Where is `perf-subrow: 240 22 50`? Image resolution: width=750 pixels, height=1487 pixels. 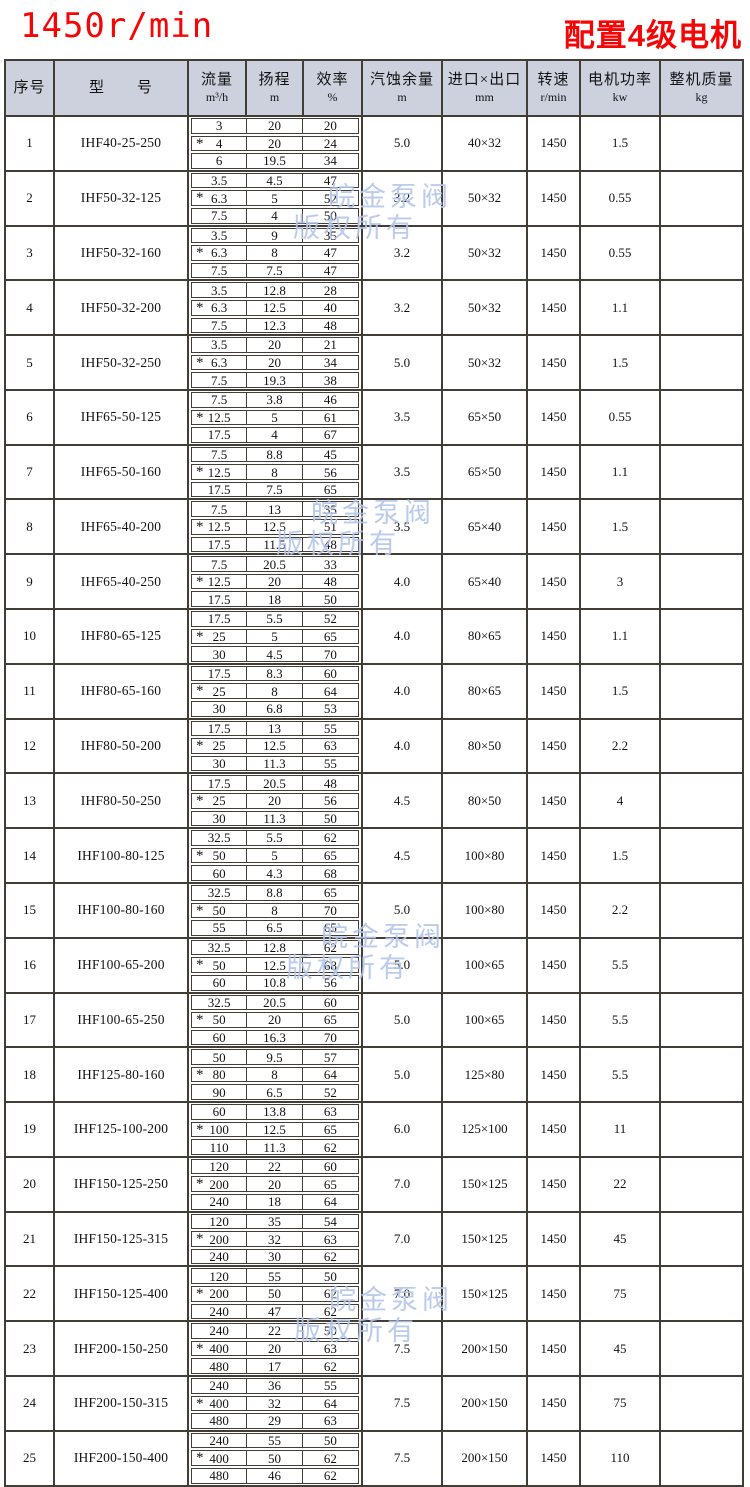
perf-subrow: 240 22 50 is located at coordinates (275, 1331).